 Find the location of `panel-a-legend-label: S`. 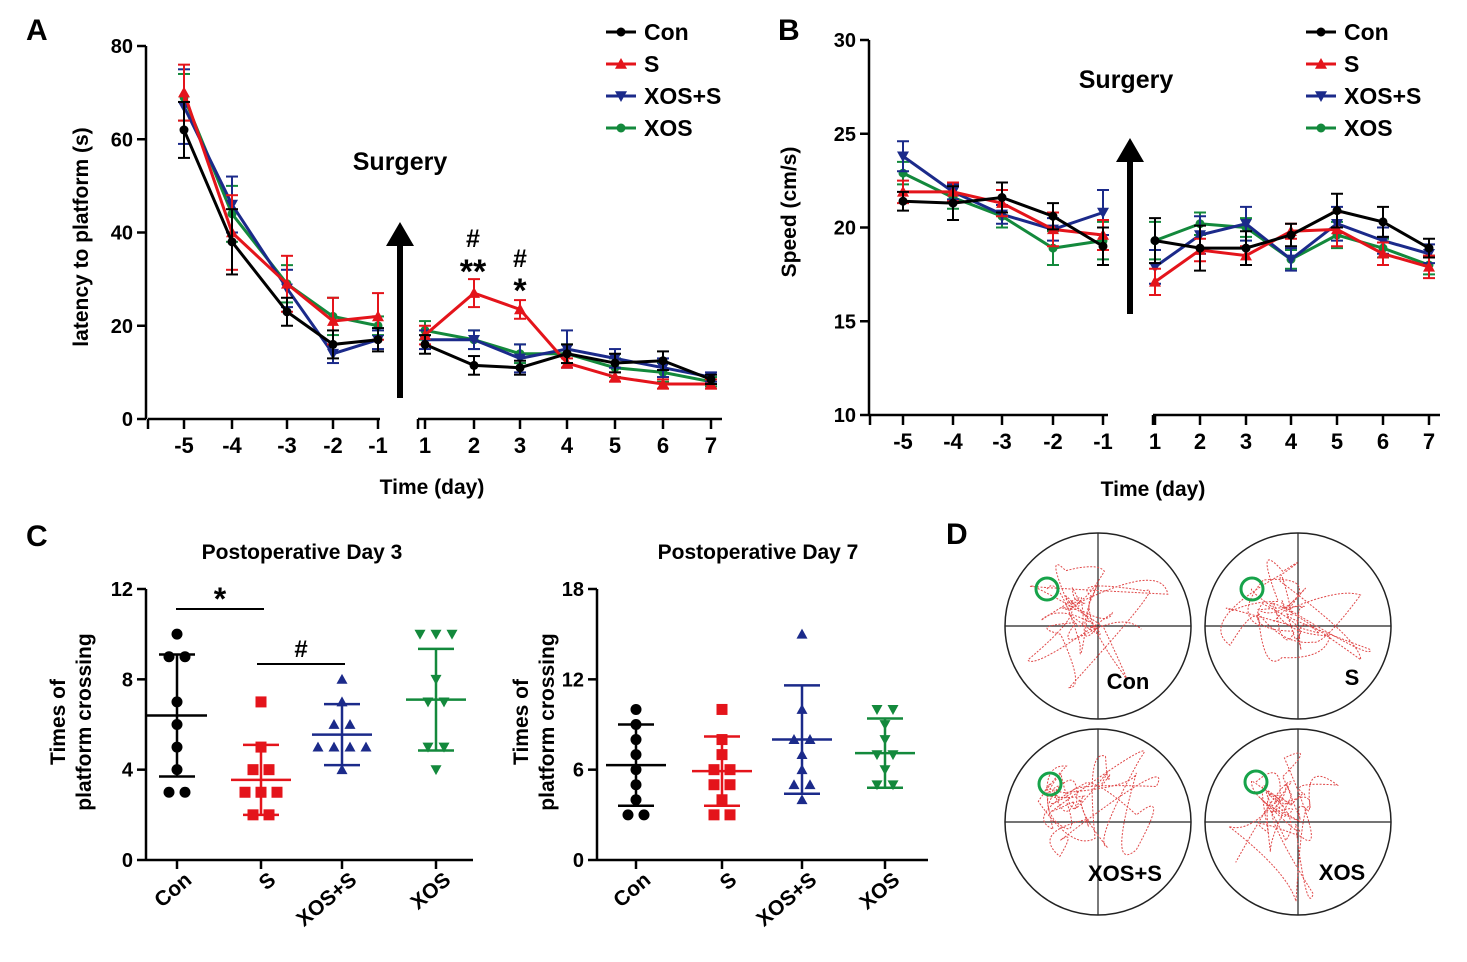

panel-a-legend-label: S is located at coordinates (651, 64).